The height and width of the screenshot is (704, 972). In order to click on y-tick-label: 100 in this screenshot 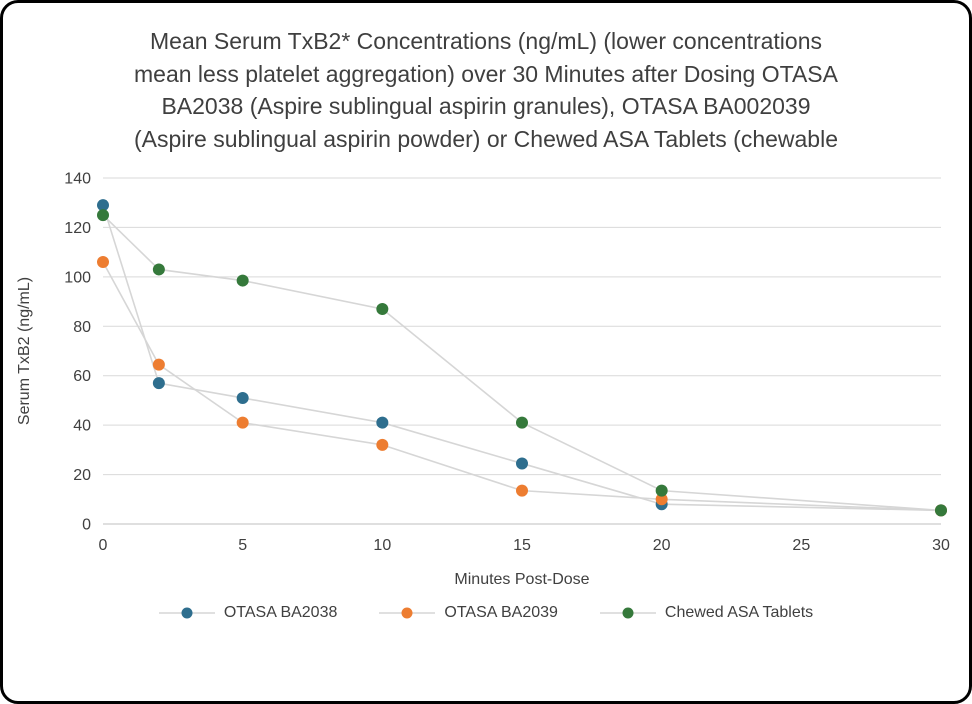, I will do `click(77, 277)`.